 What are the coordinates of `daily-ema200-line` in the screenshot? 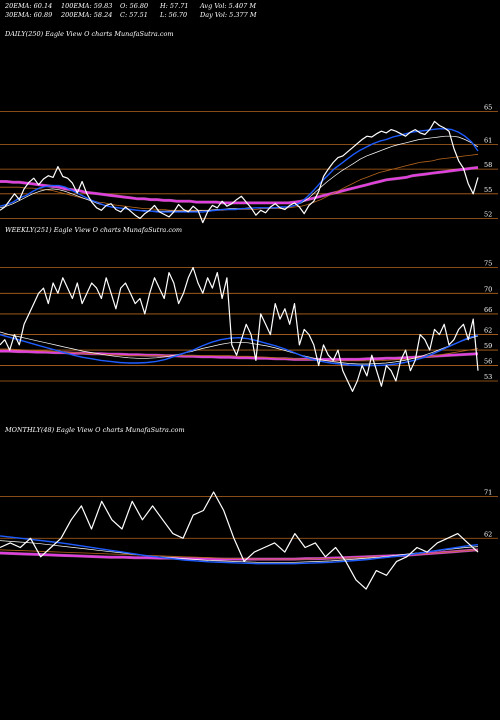 It's located at (239, 185).